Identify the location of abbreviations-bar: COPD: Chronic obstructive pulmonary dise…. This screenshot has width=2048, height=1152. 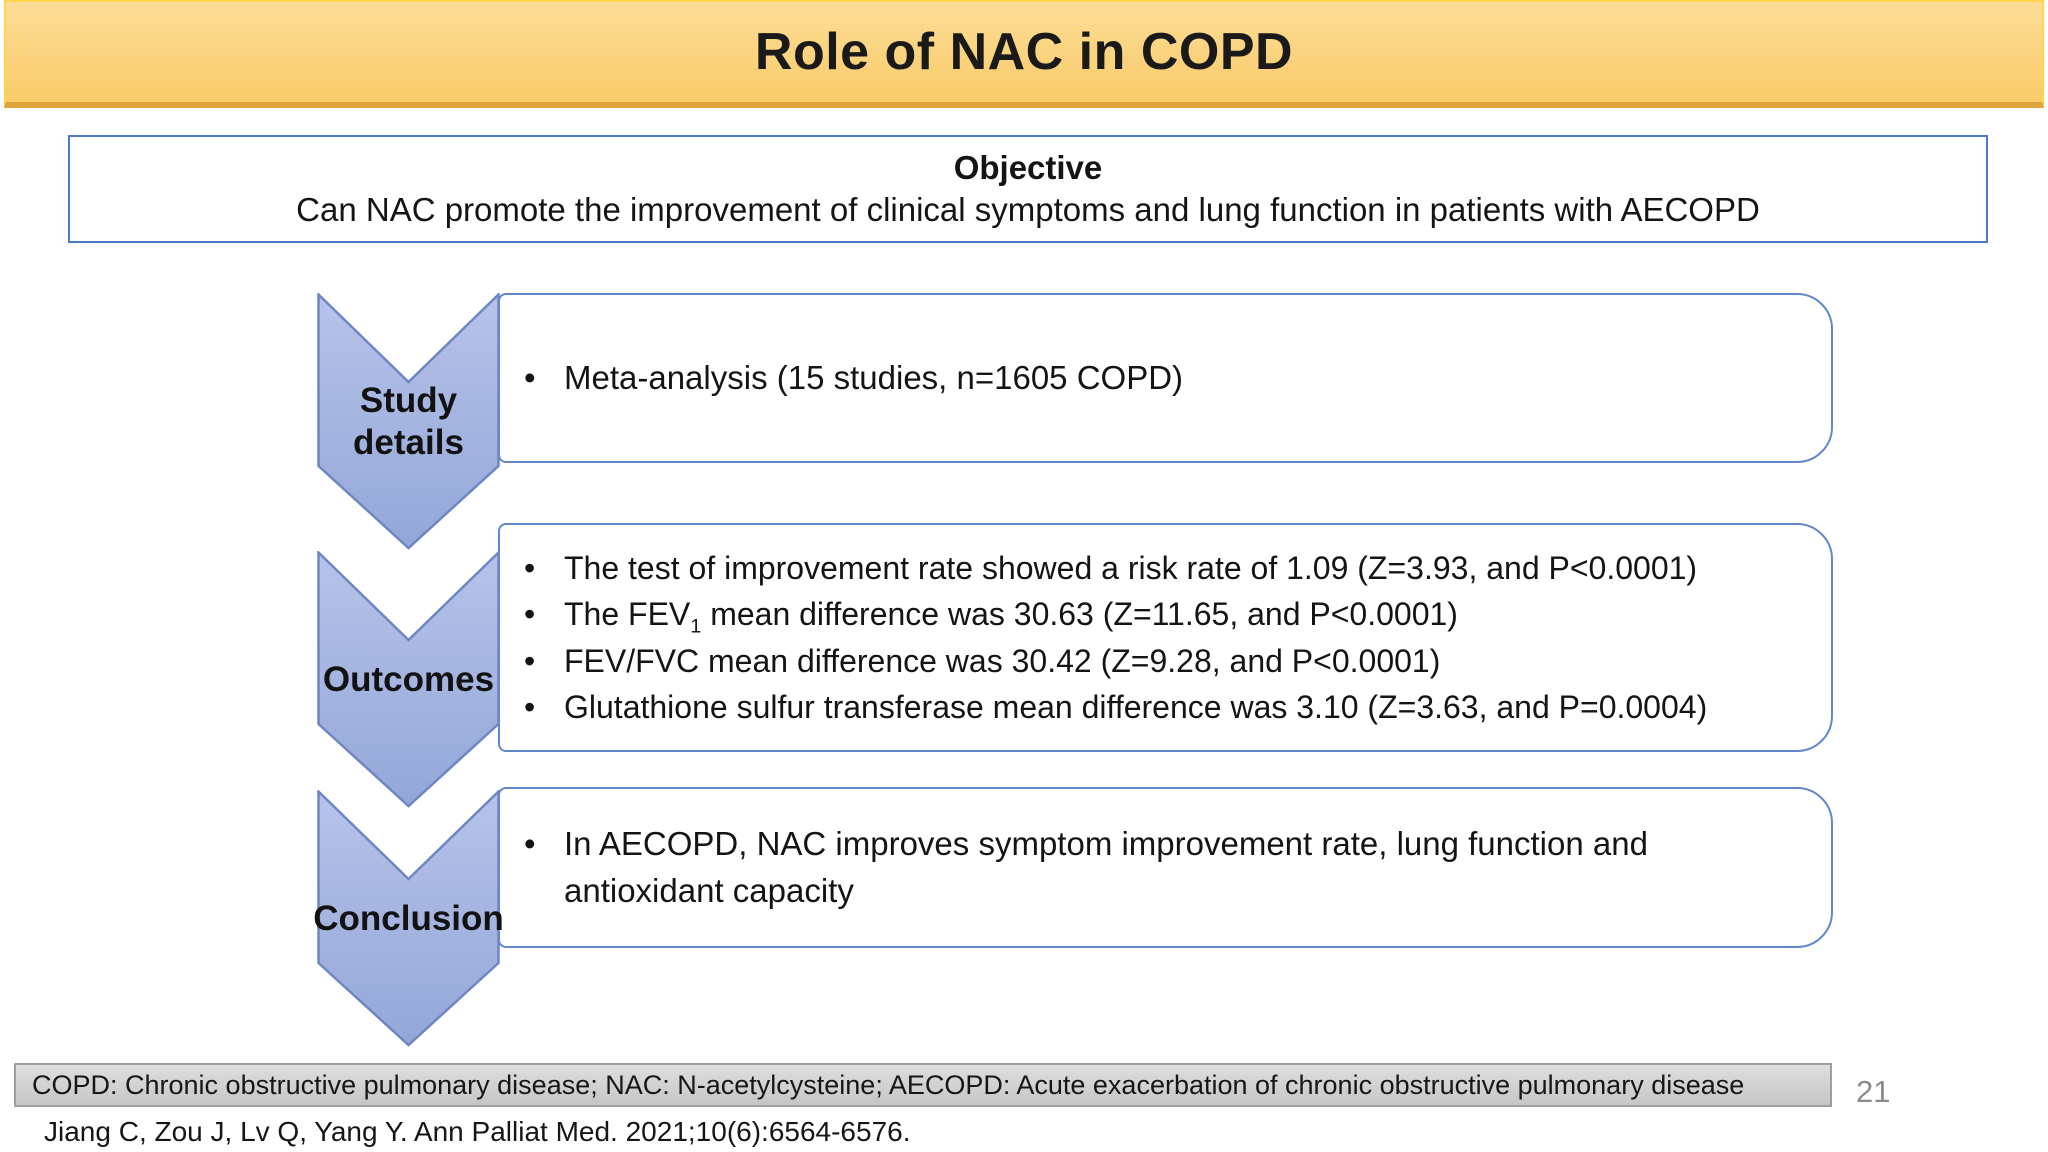
(923, 1085).